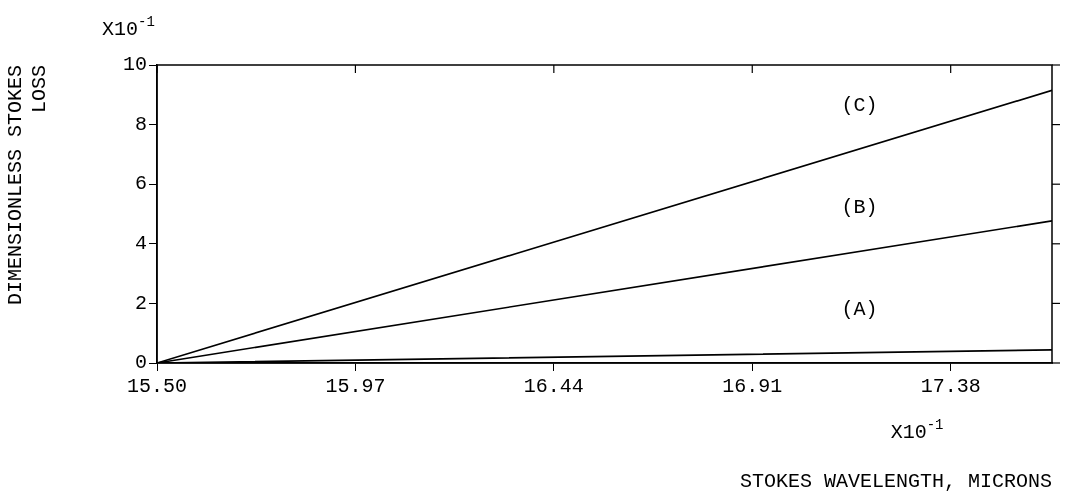 The width and height of the screenshot is (1077, 498). I want to click on x-axis-title: STOKES WAVELENGTH, MICRONS, so click(895, 482).